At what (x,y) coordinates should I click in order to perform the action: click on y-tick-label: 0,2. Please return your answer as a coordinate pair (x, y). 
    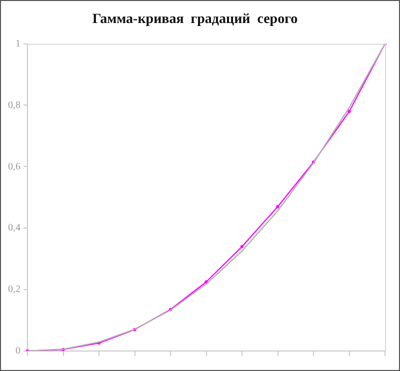
    Looking at the image, I should click on (14, 290).